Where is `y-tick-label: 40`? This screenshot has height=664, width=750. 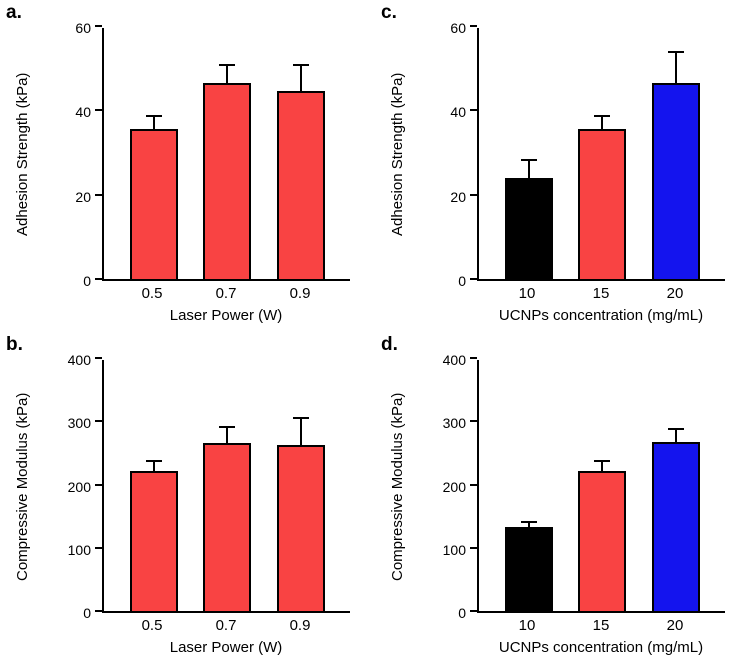
y-tick-label: 40 is located at coordinates (83, 112).